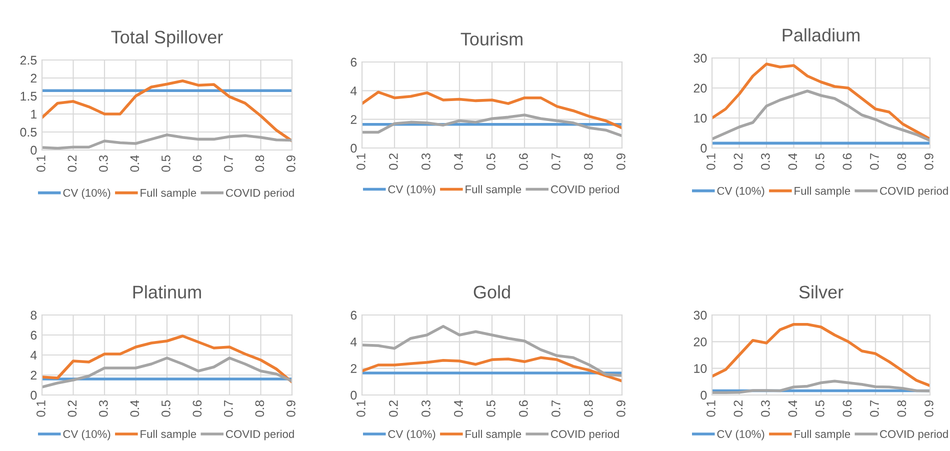  What do you see at coordinates (28, 132) in the screenshot?
I see `y-tick-label: 0.5` at bounding box center [28, 132].